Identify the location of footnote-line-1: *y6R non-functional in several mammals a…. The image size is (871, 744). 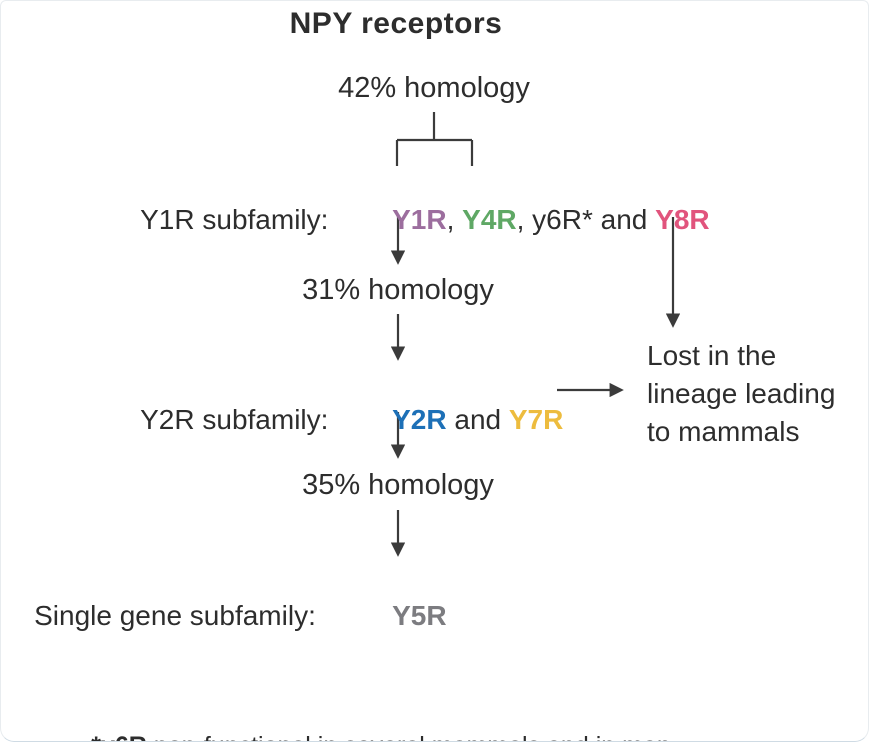
(381, 734).